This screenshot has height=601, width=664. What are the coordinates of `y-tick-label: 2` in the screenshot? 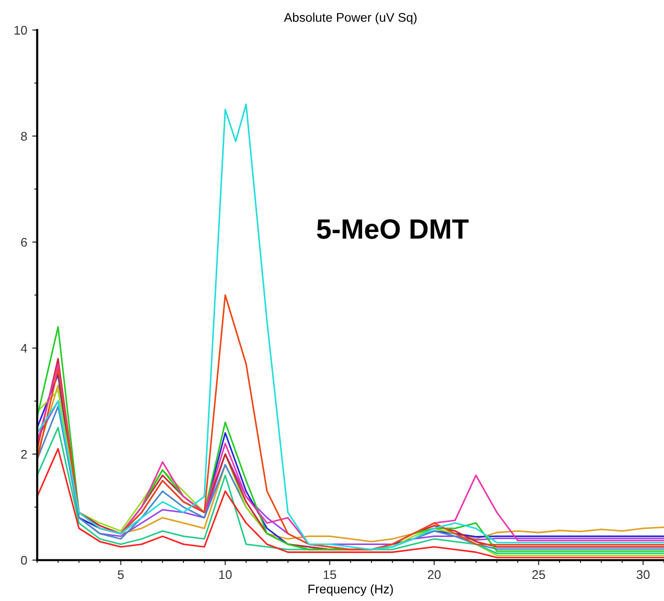 It's located at (24, 454).